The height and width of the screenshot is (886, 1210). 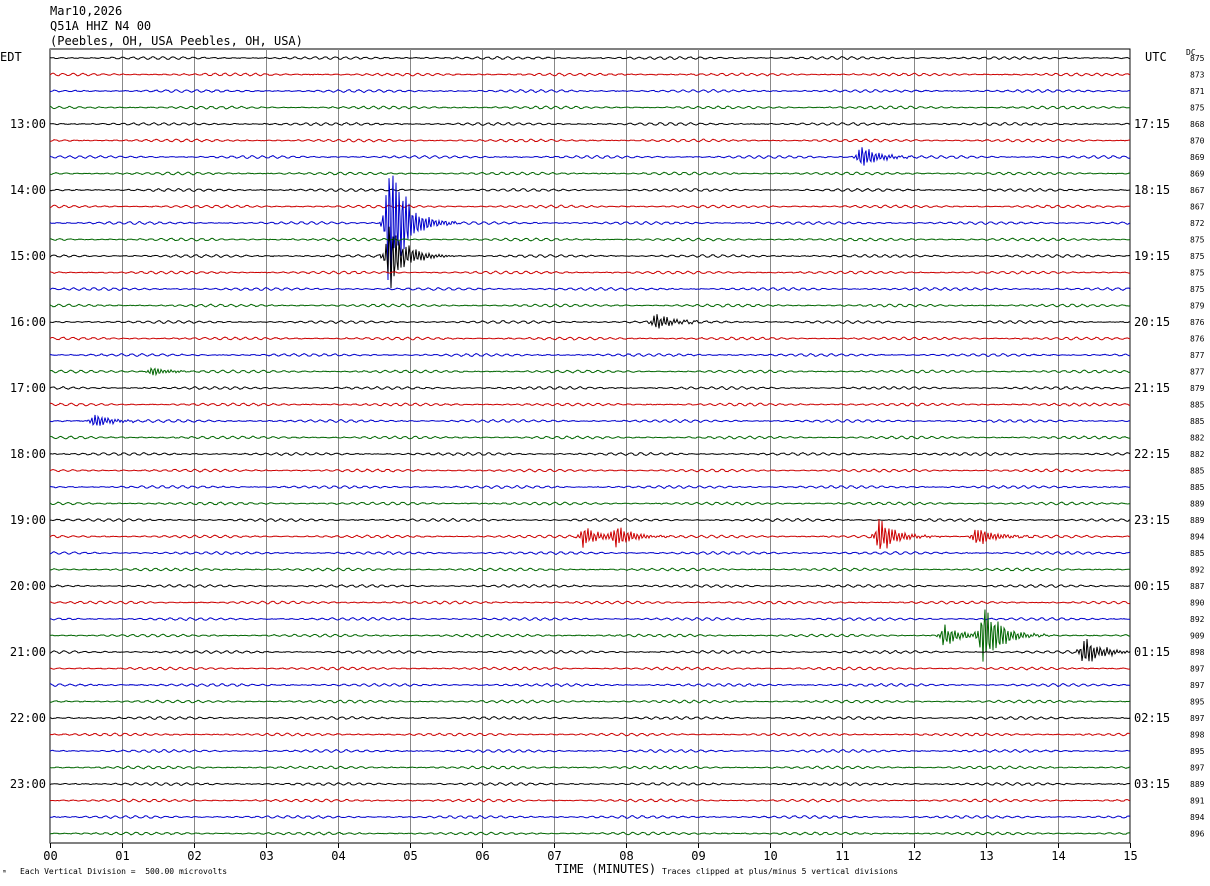 I want to click on x-tick-label: 00, so click(x=50, y=856).